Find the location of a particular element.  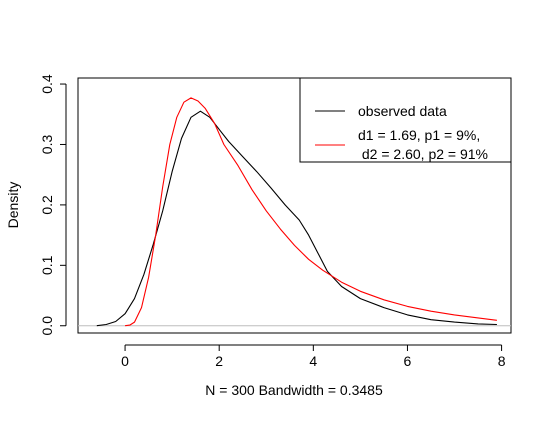

x-axis-label: N = 300 Bandwidth = 0.3485 is located at coordinates (294, 390).